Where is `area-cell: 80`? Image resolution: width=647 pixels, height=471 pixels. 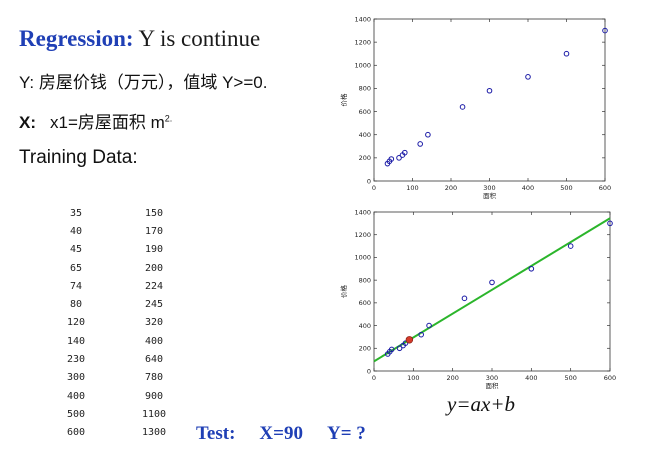 area-cell: 80 is located at coordinates (76, 305).